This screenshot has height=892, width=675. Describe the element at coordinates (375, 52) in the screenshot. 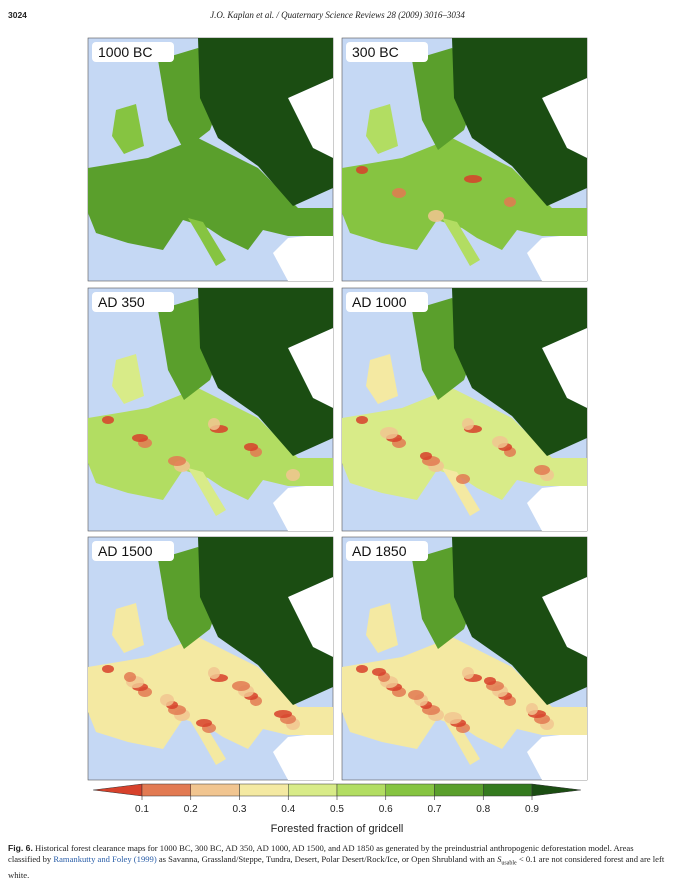

I see `panel-label: 300 BC` at that location.